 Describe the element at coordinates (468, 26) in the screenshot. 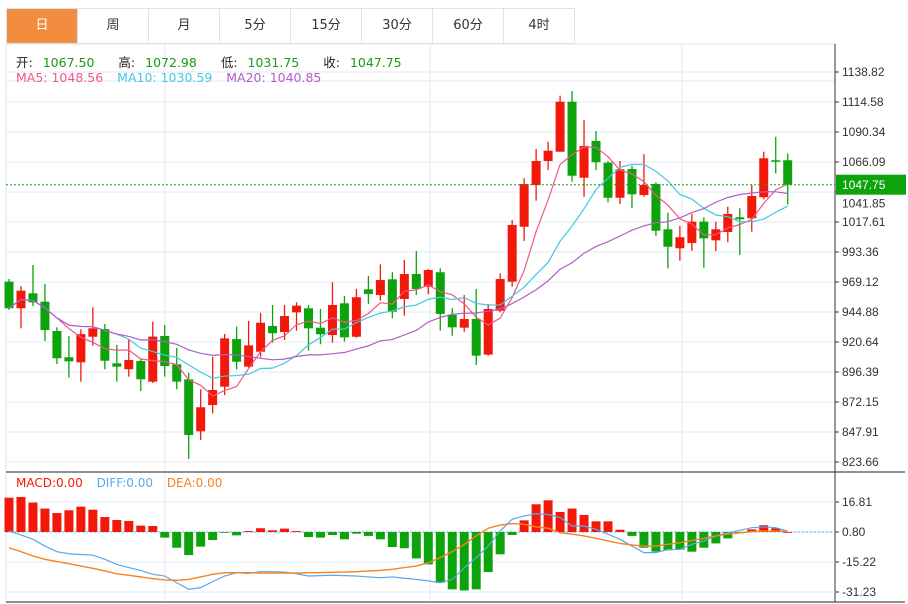

I see `tab-60min: 60分` at that location.